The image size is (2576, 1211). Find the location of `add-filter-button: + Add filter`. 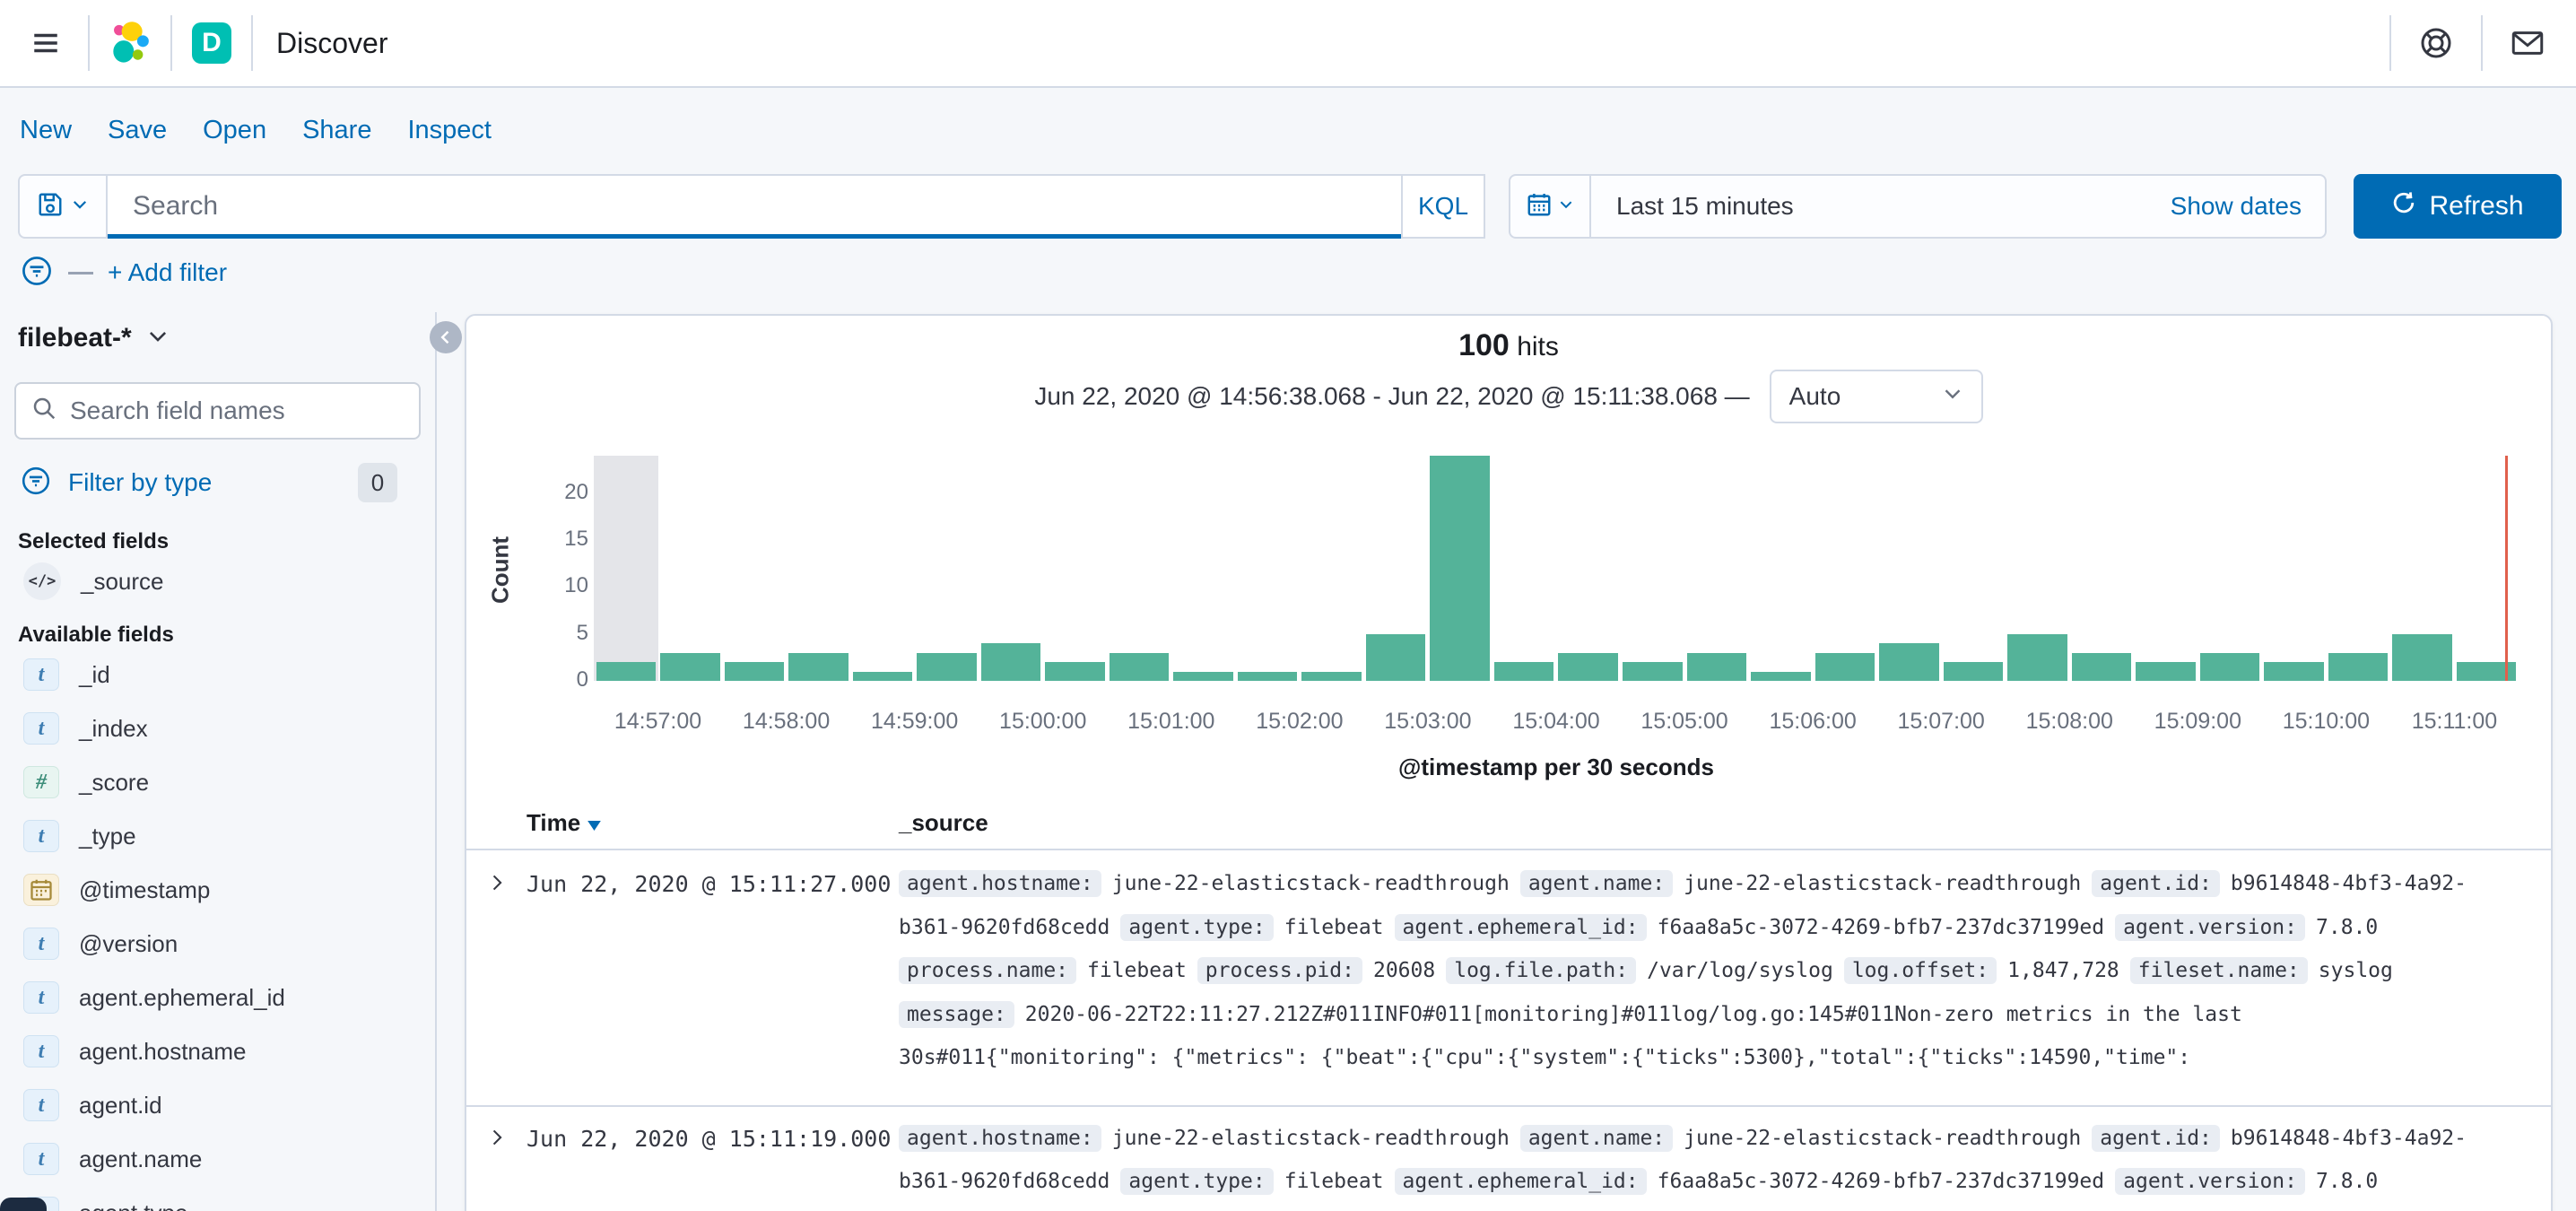

add-filter-button: + Add filter is located at coordinates (168, 272).